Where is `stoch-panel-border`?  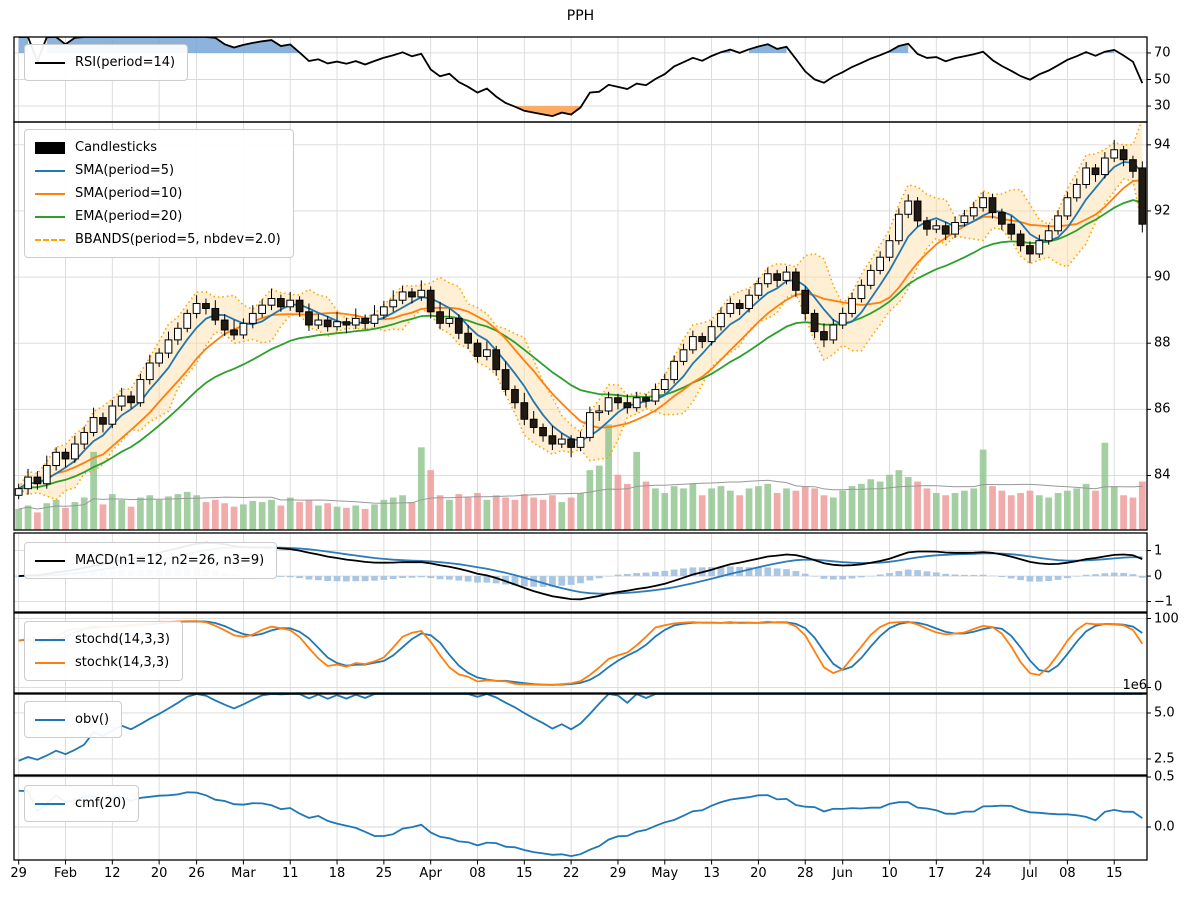 stoch-panel-border is located at coordinates (580, 653).